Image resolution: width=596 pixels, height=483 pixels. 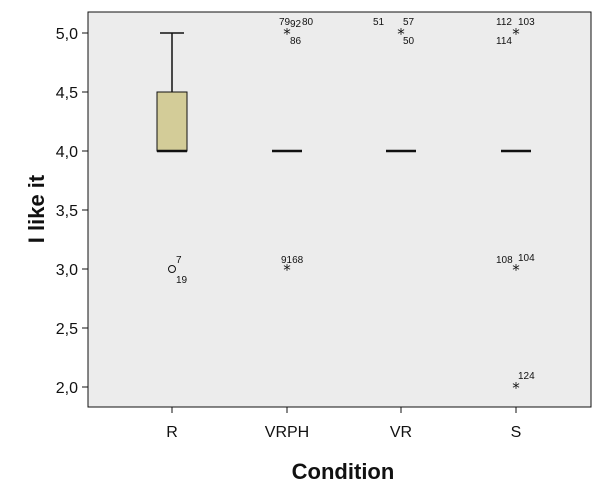 I want to click on box-r, so click(x=172, y=92).